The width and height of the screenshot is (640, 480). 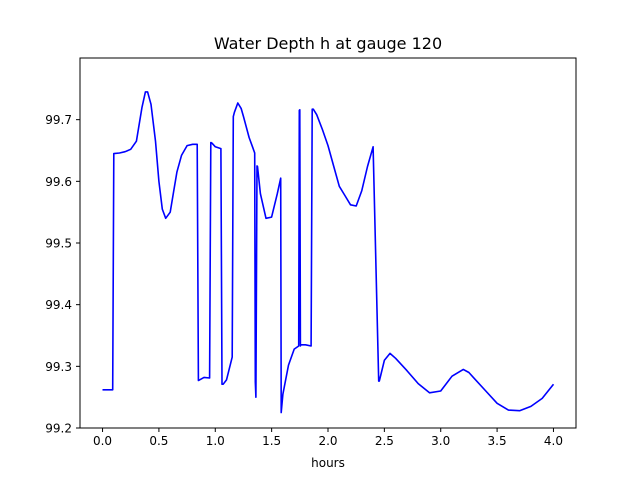 I want to click on y-tick-label: 99.2, so click(x=58, y=429).